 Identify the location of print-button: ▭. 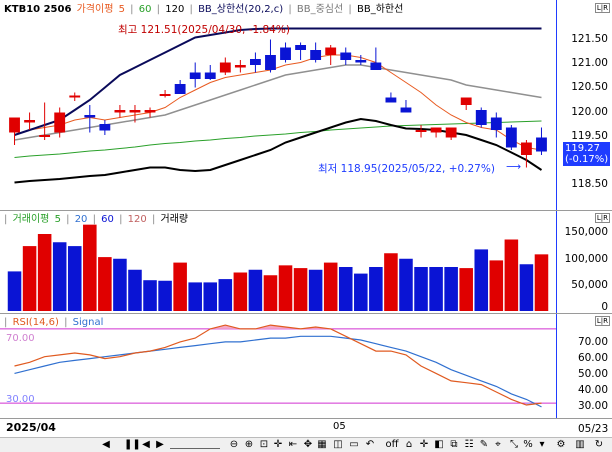
(354, 444).